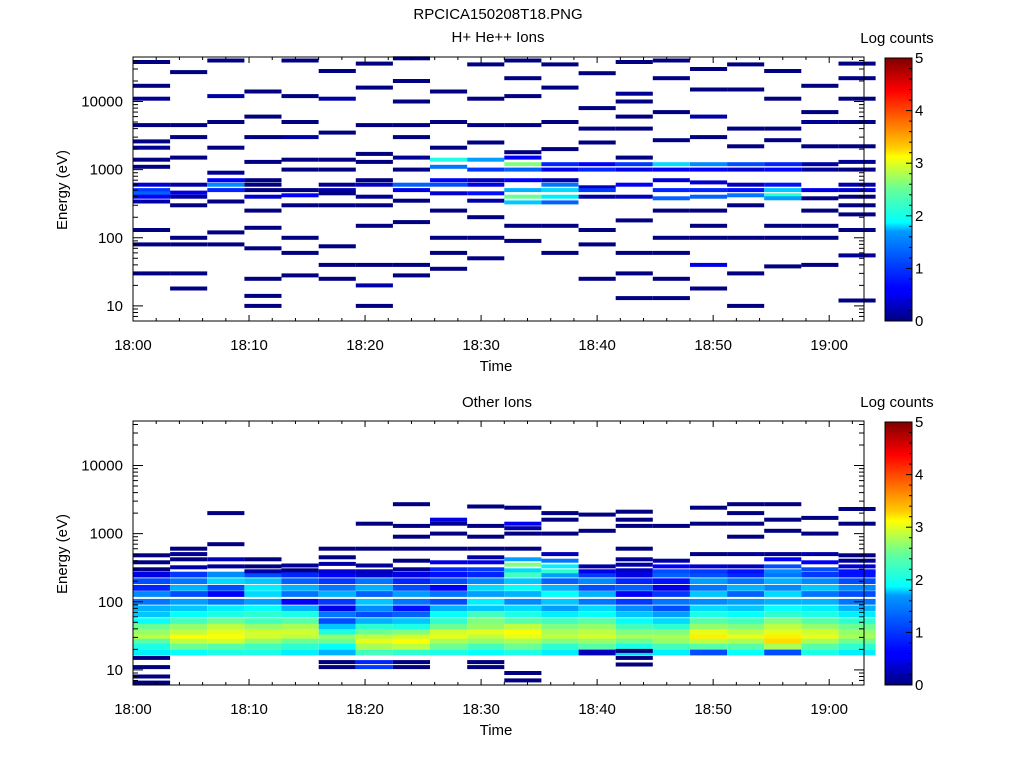 This screenshot has height=768, width=1024. What do you see at coordinates (829, 709) in the screenshot?
I see `x-tick-label: 19:00` at bounding box center [829, 709].